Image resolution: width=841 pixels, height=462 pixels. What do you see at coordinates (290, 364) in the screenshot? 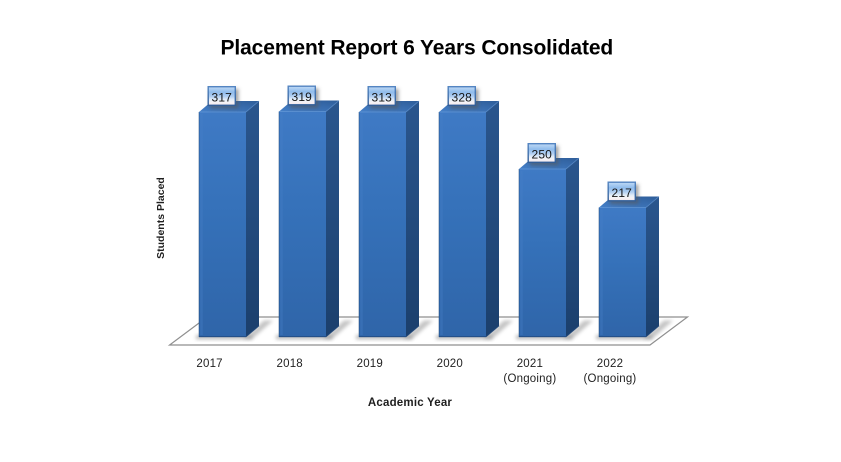
I see `svg-text: 2018` at bounding box center [290, 364].